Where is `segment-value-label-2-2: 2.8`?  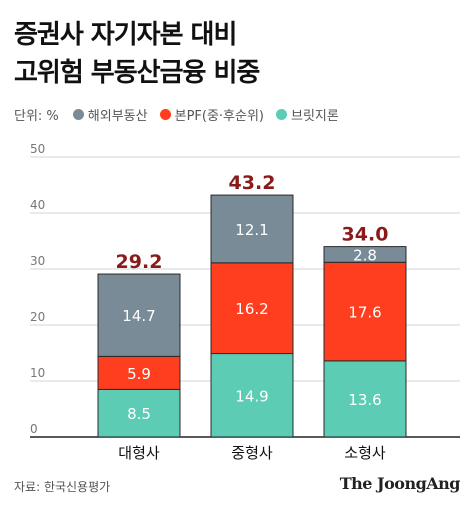 segment-value-label-2-2: 2.8 is located at coordinates (365, 255).